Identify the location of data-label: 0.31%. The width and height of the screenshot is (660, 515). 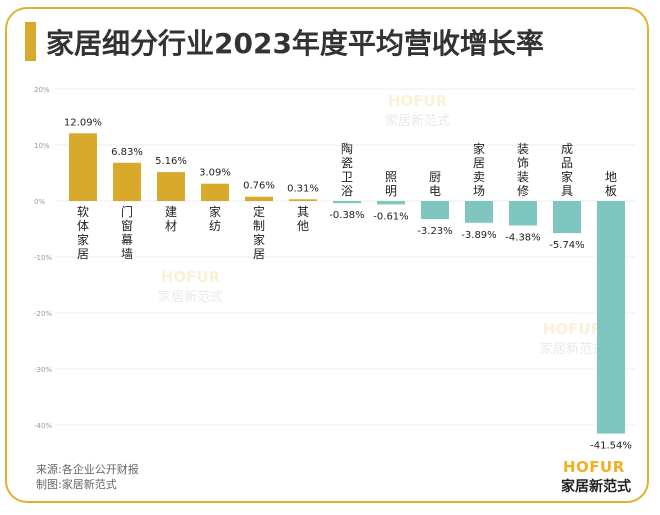
(303, 188).